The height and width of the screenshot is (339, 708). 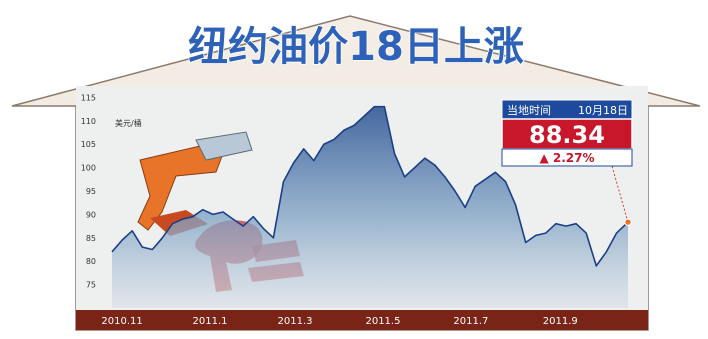 I want to click on y-tick-label: 90, so click(x=91, y=214).